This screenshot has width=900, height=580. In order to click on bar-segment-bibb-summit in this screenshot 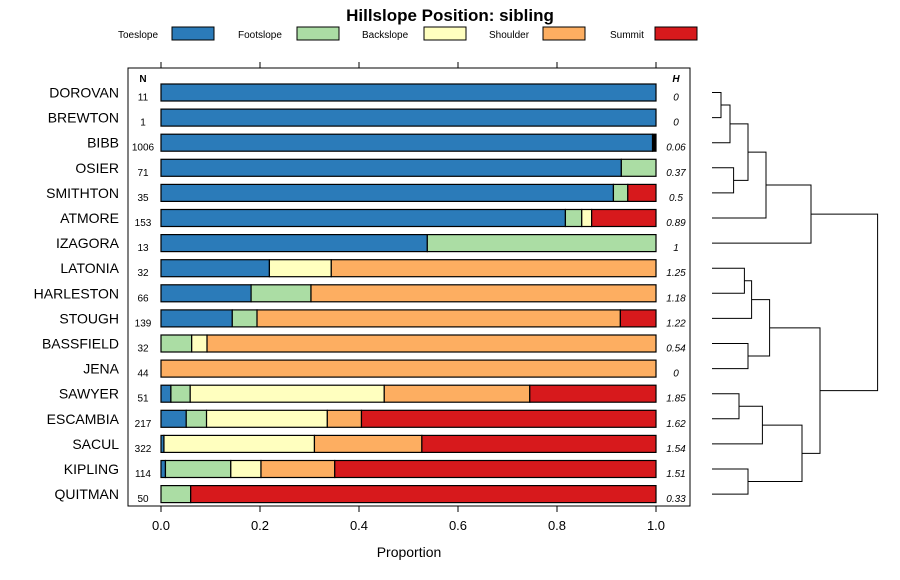, I will do `click(654, 142)`.